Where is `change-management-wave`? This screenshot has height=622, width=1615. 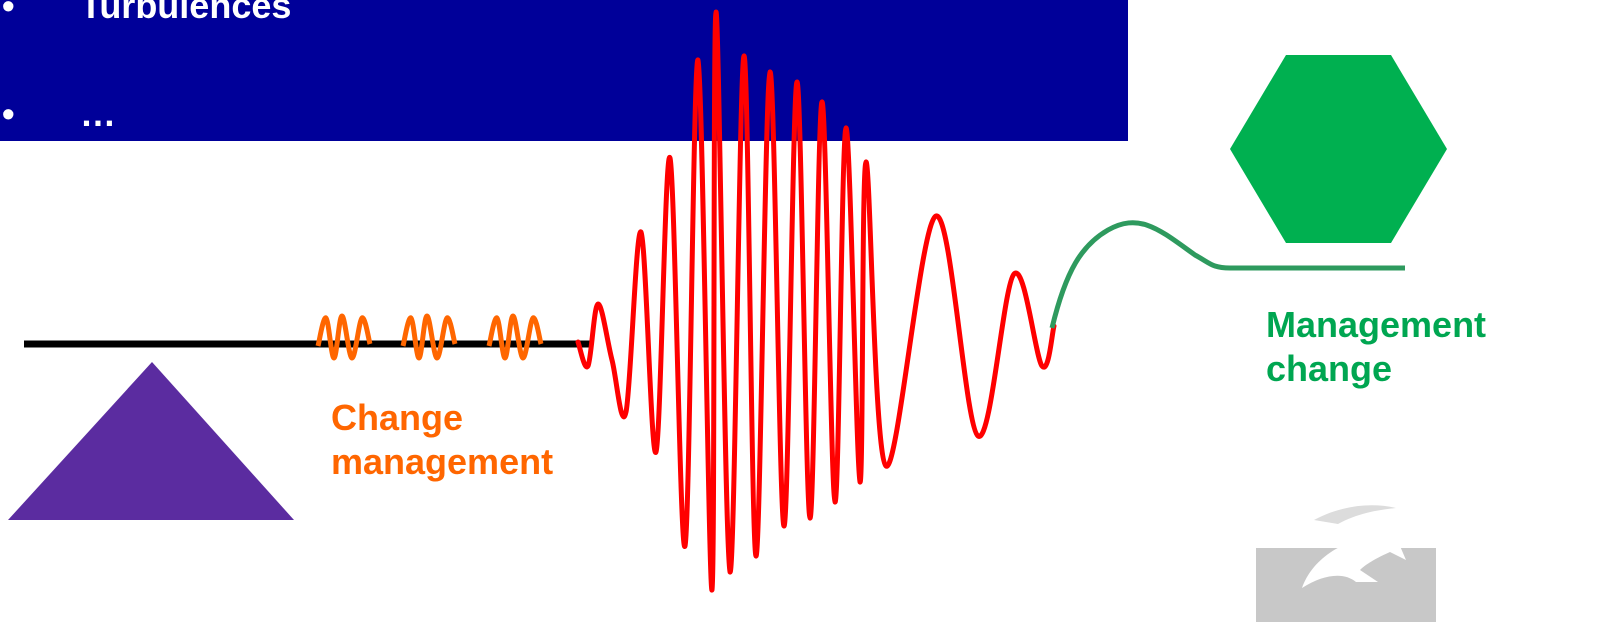
change-management-wave is located at coordinates (429, 337).